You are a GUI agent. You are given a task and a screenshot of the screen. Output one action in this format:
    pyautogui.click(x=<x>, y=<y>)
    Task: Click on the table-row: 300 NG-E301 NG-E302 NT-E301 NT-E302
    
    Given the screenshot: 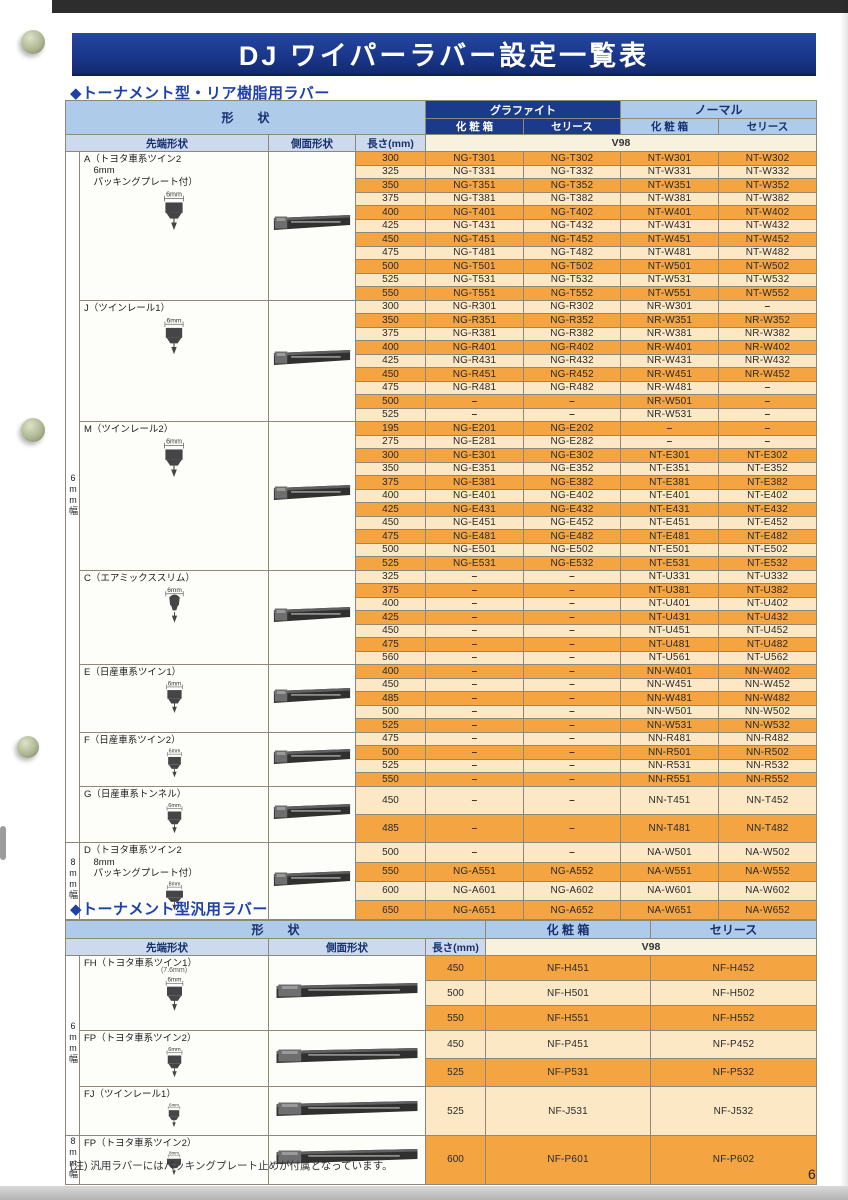 What is the action you would take?
    pyautogui.click(x=442, y=455)
    